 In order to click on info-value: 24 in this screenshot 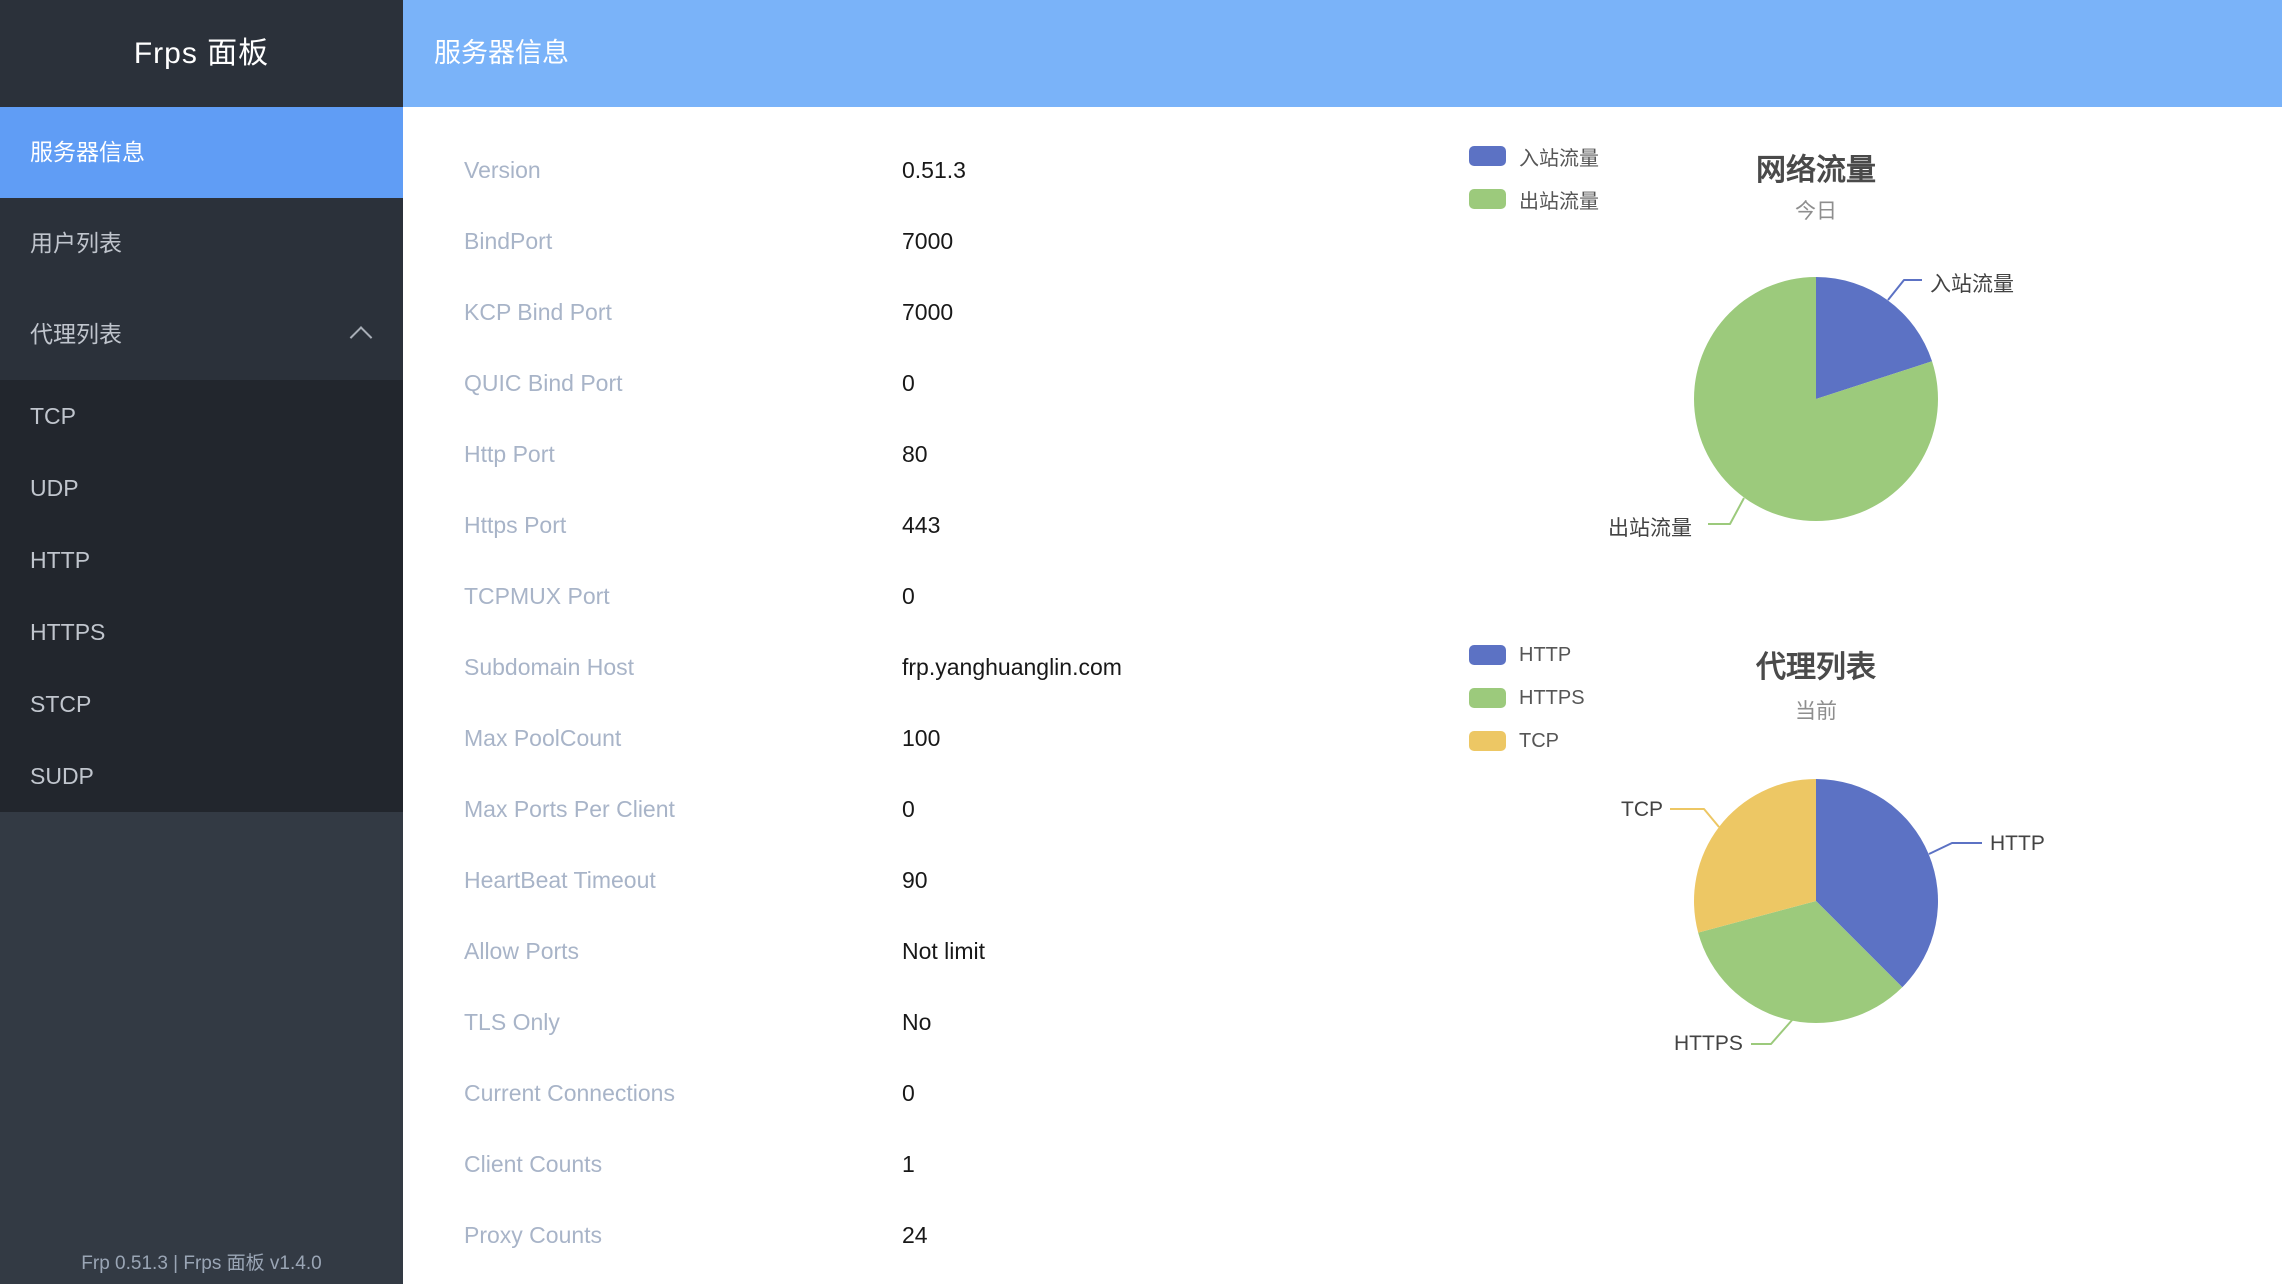, I will do `click(915, 1235)`.